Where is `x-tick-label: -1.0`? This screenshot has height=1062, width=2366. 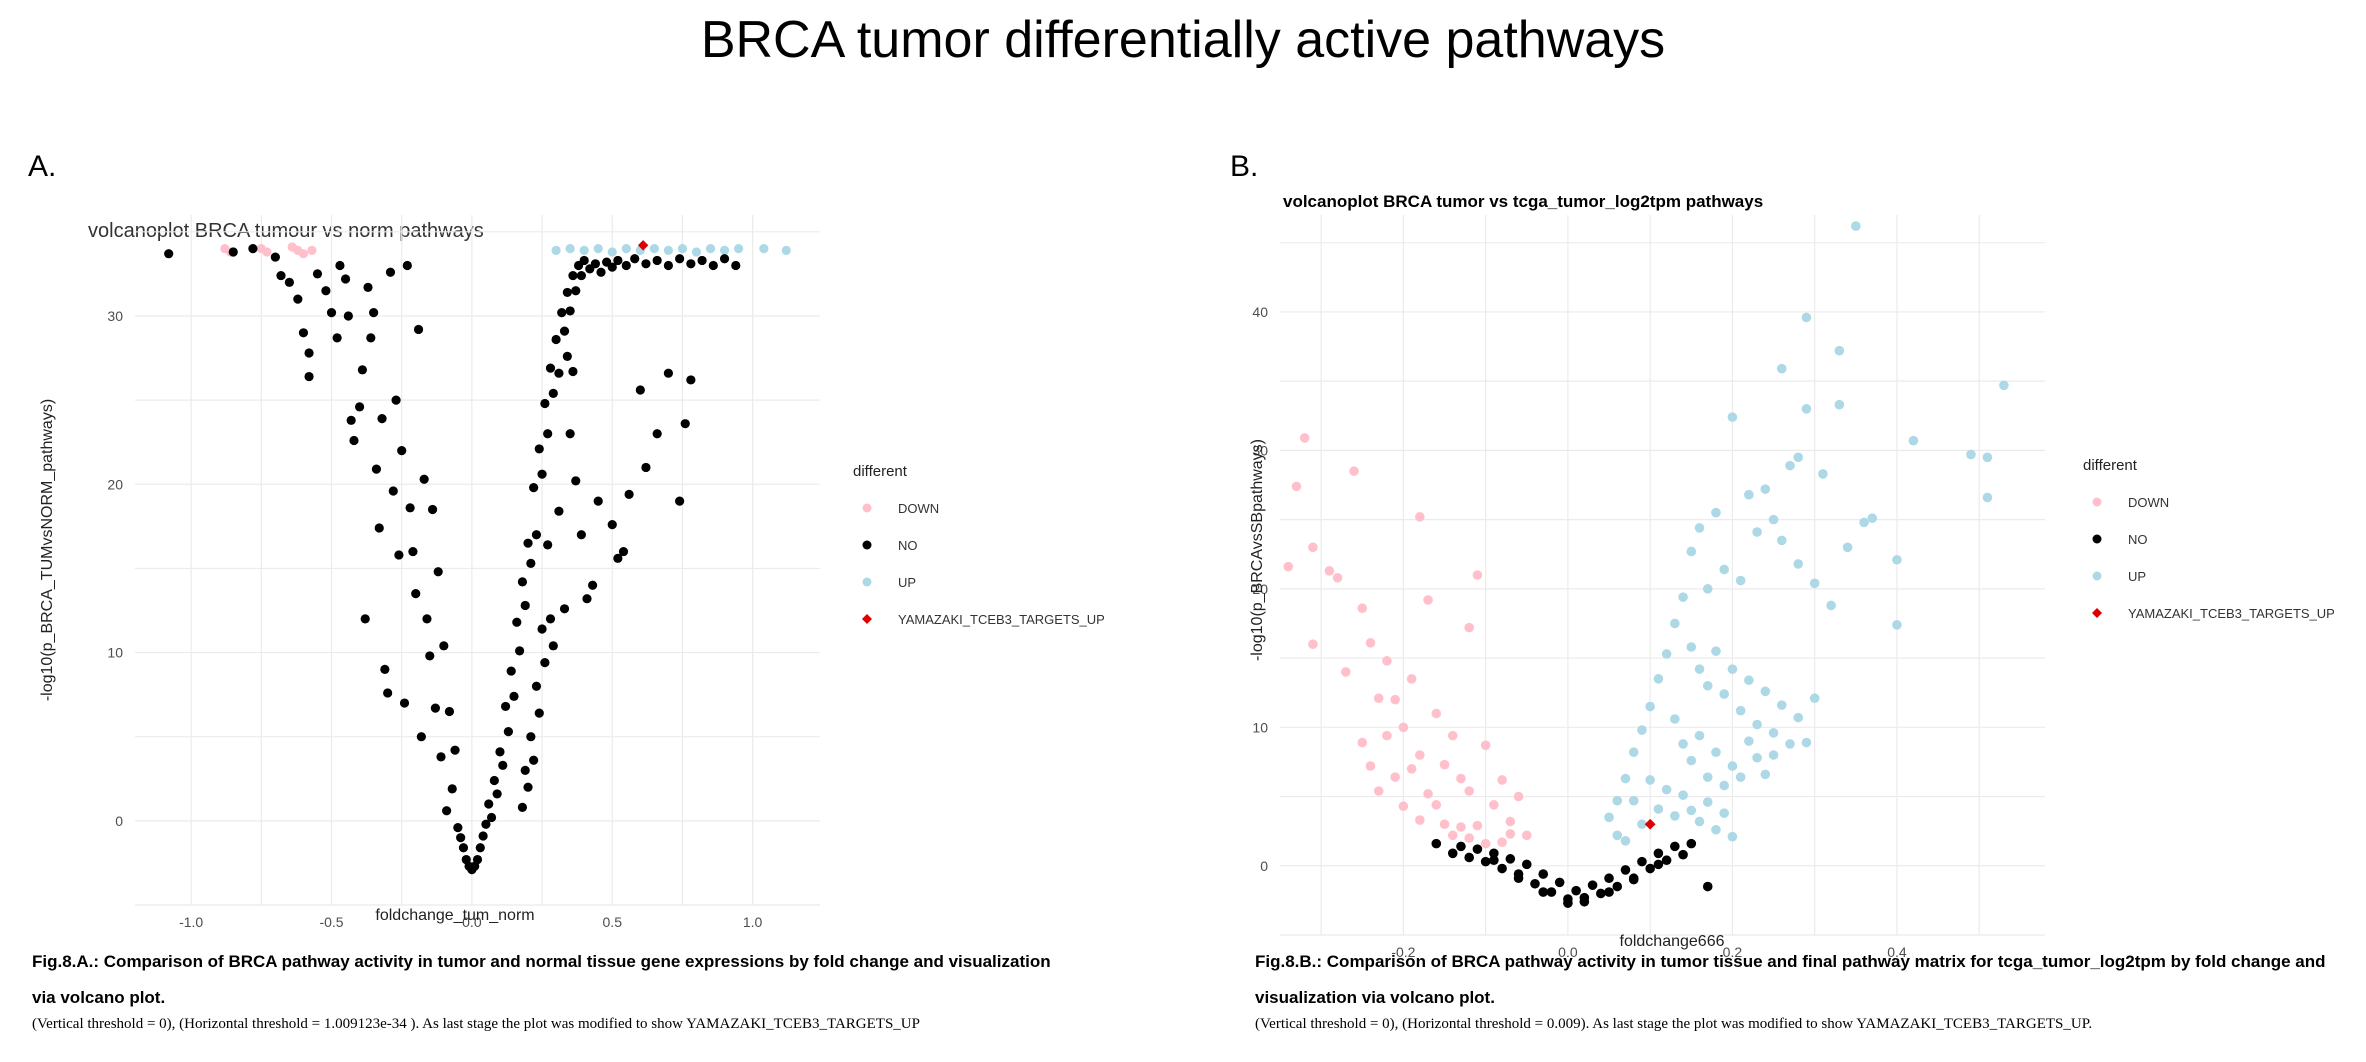 x-tick-label: -1.0 is located at coordinates (191, 922).